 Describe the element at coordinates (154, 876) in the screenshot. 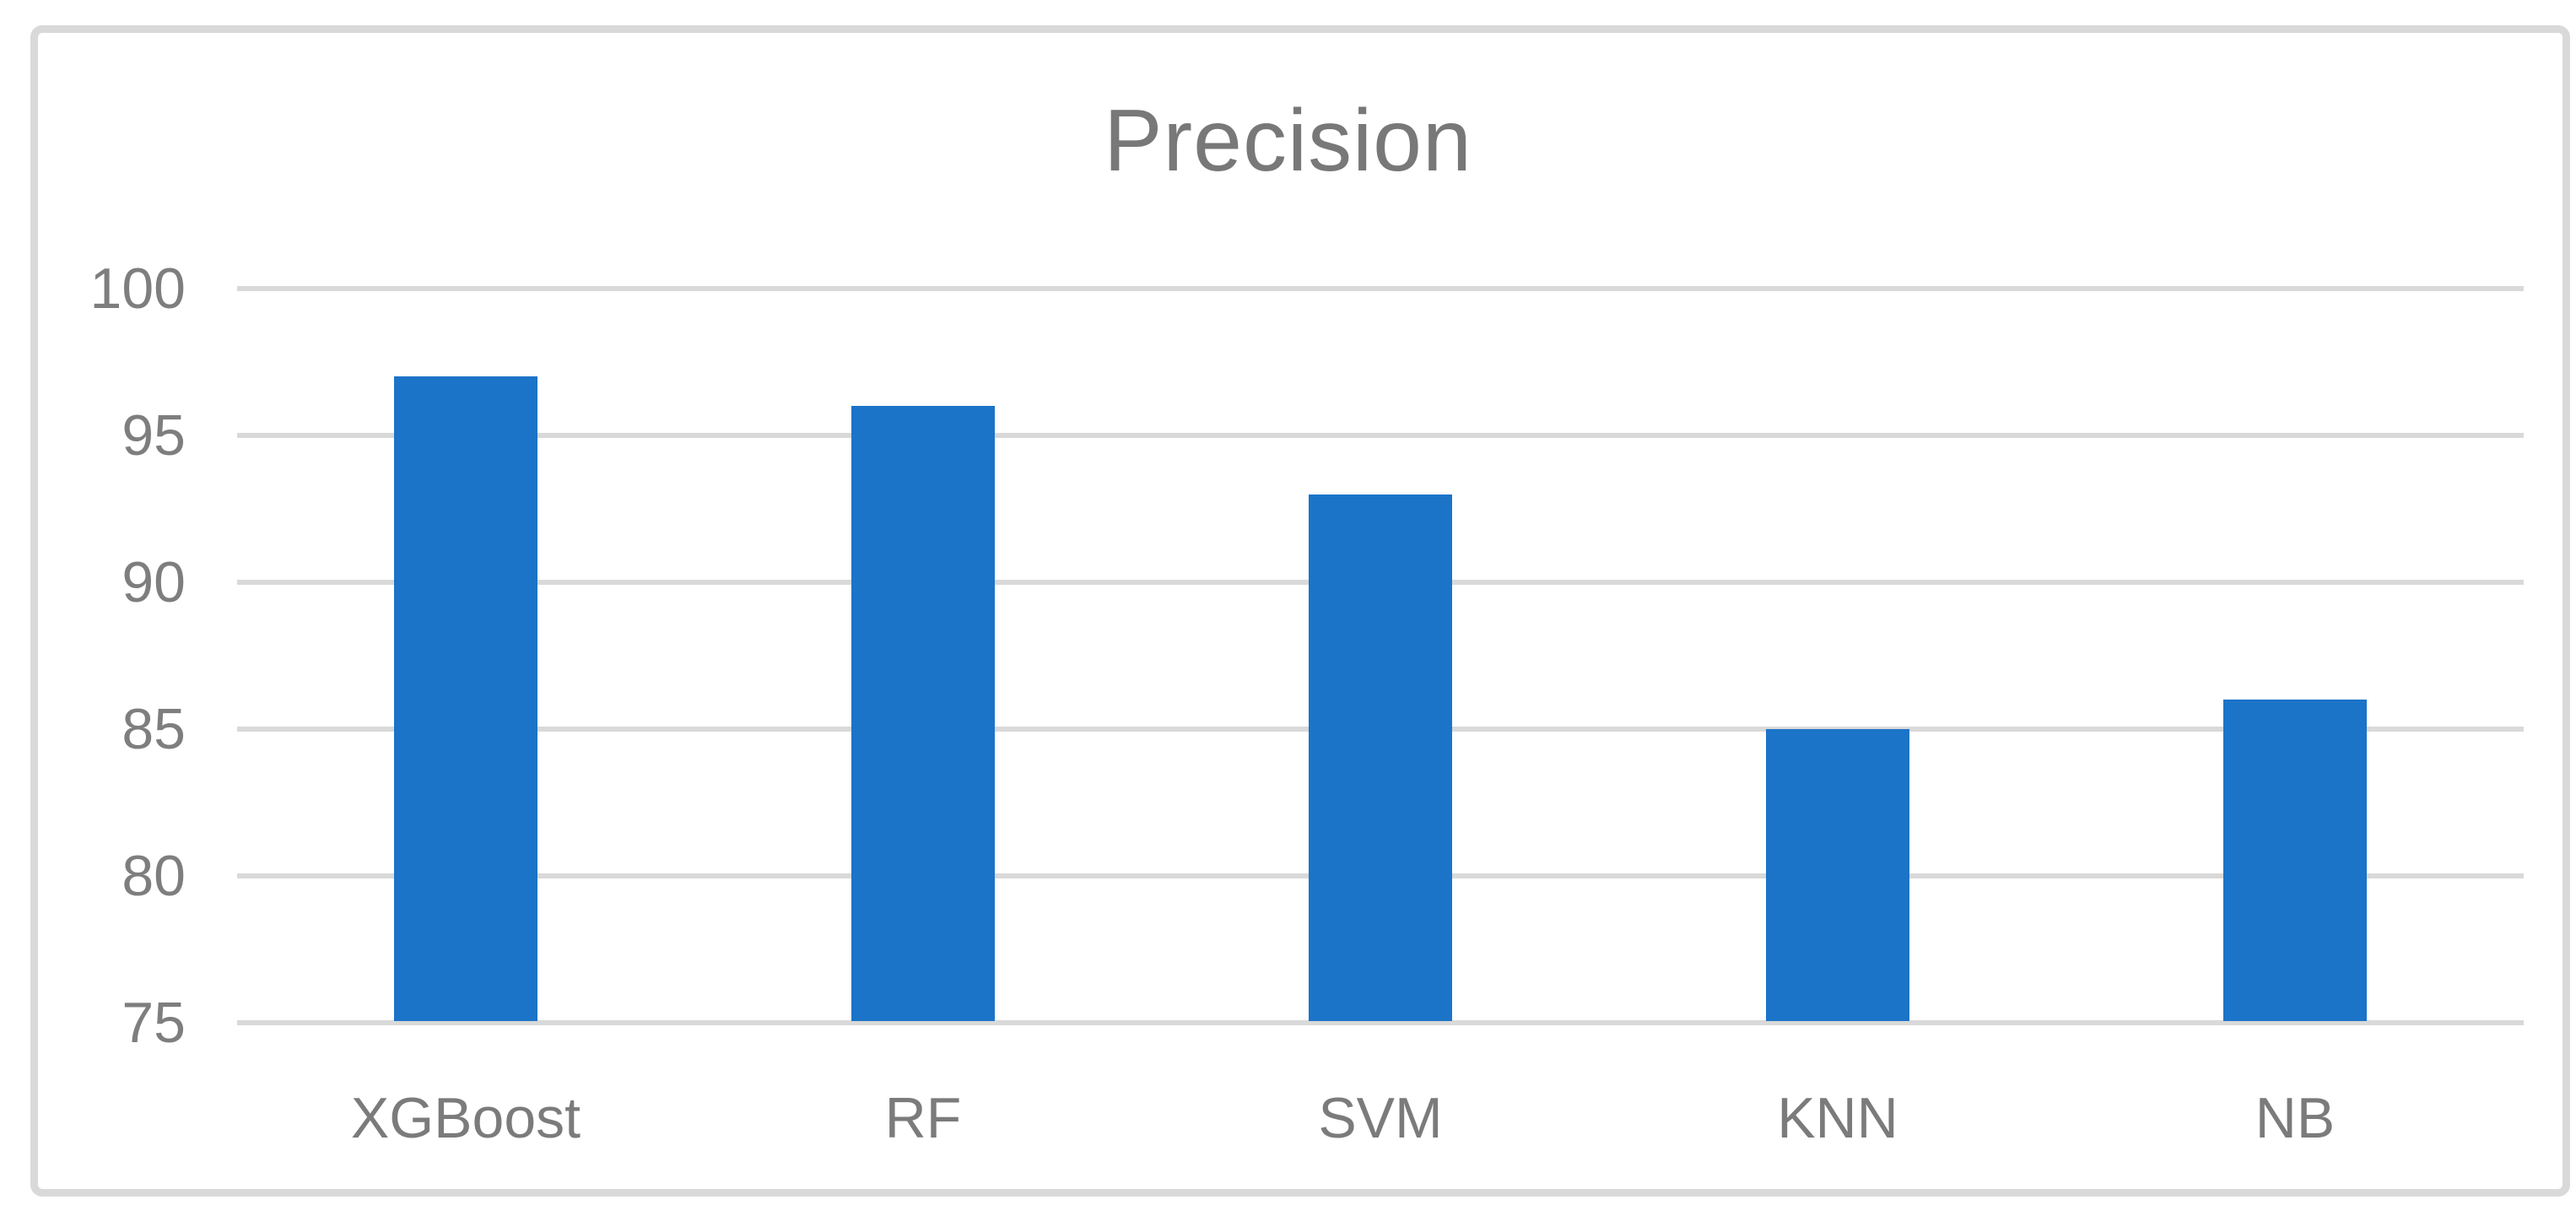

I see `y-tick-label-80: 80` at that location.